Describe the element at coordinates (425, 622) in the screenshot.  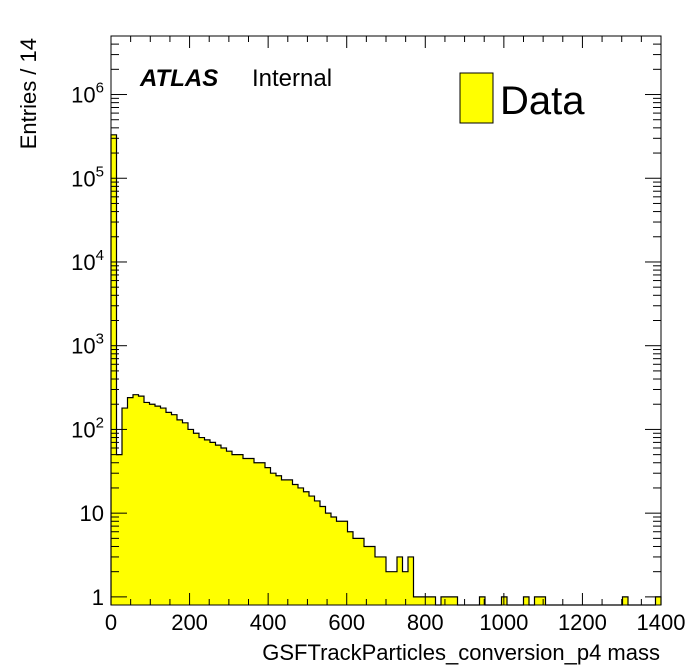
I see `x-tick-label: 800` at that location.